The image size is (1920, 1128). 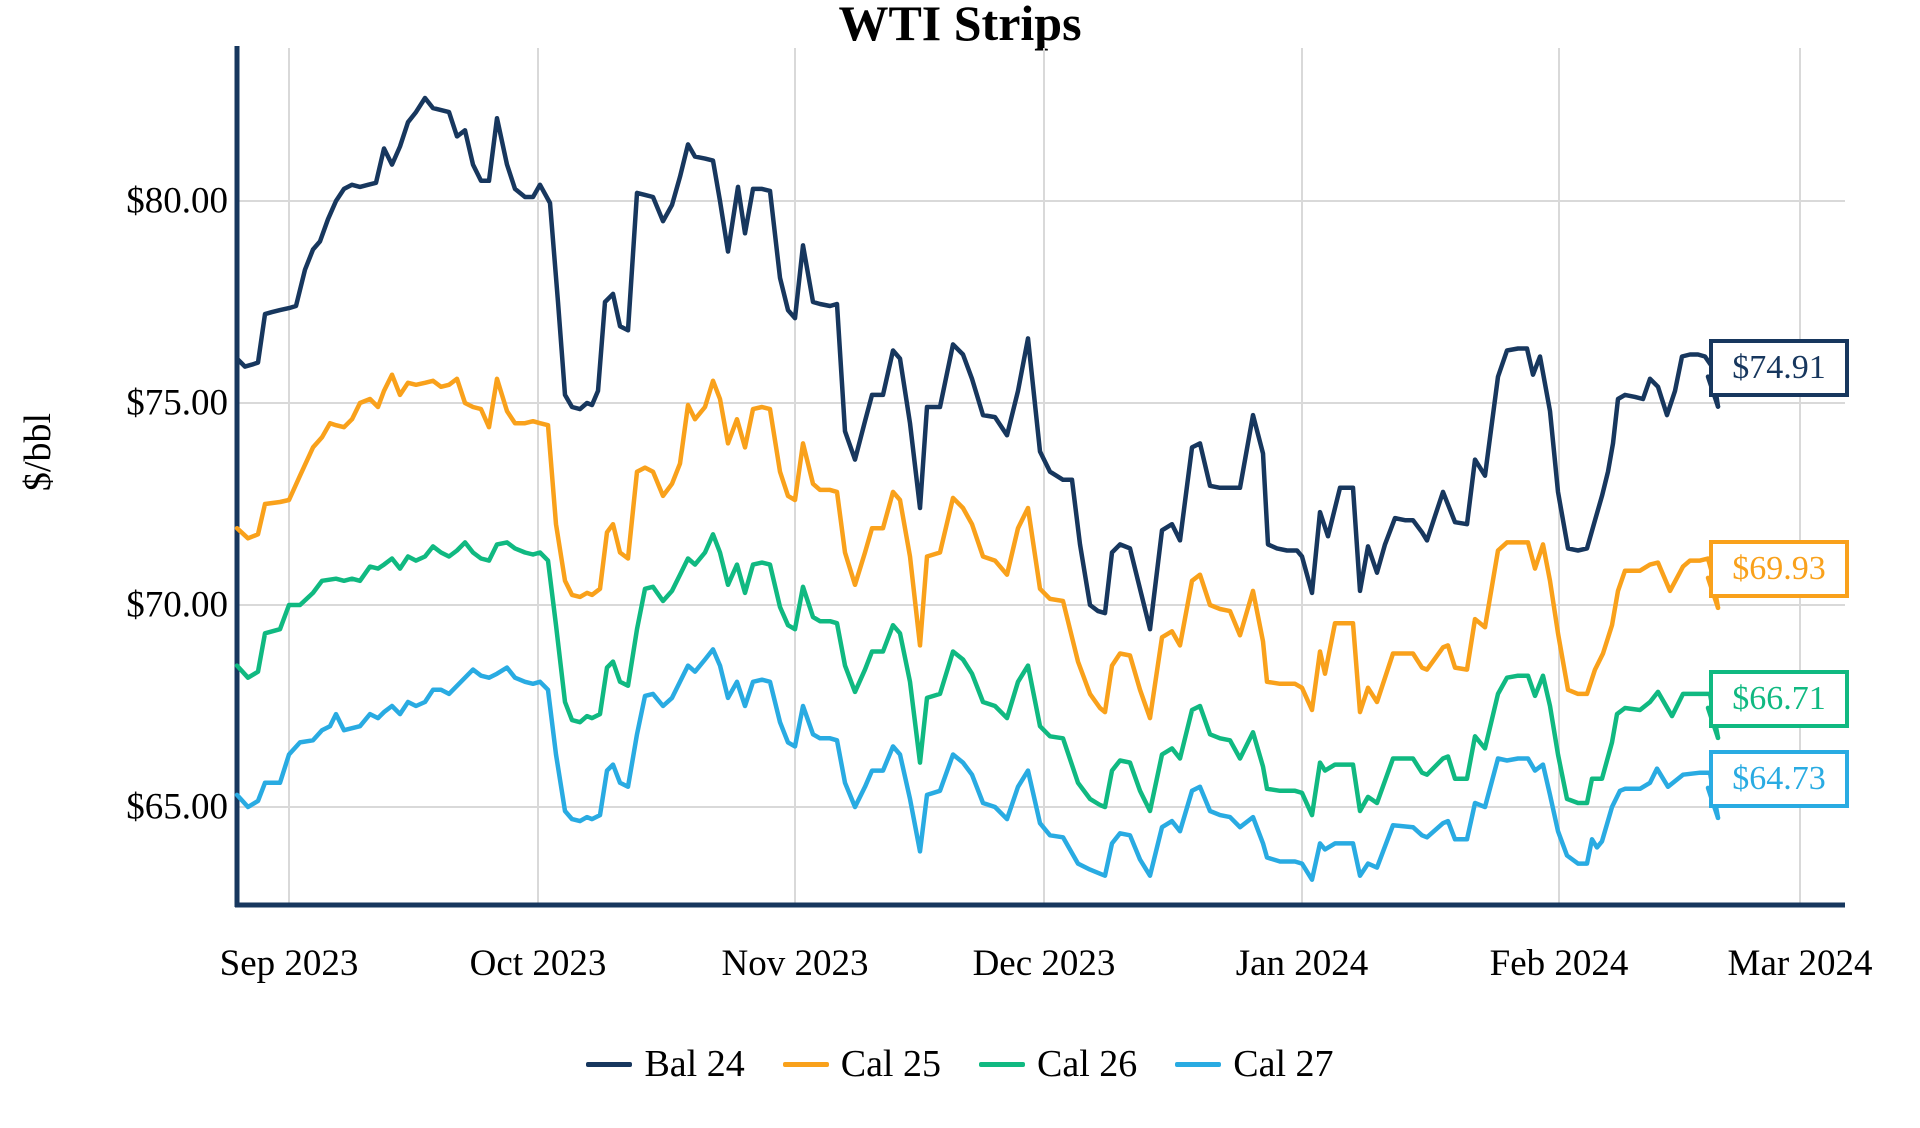 I want to click on x-tick-label: Sep 2023, so click(x=289, y=963).